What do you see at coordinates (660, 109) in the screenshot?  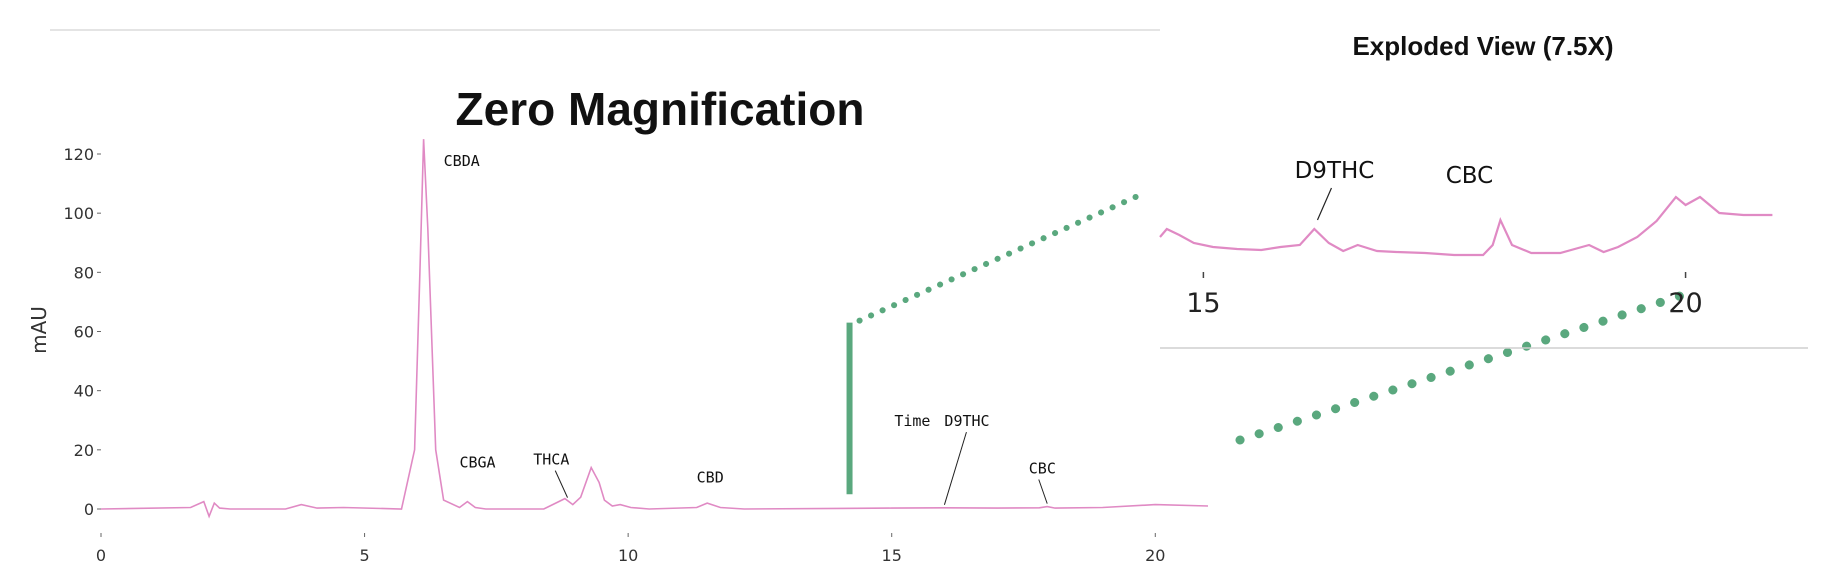 I see `main-title: Zero Magnification` at bounding box center [660, 109].